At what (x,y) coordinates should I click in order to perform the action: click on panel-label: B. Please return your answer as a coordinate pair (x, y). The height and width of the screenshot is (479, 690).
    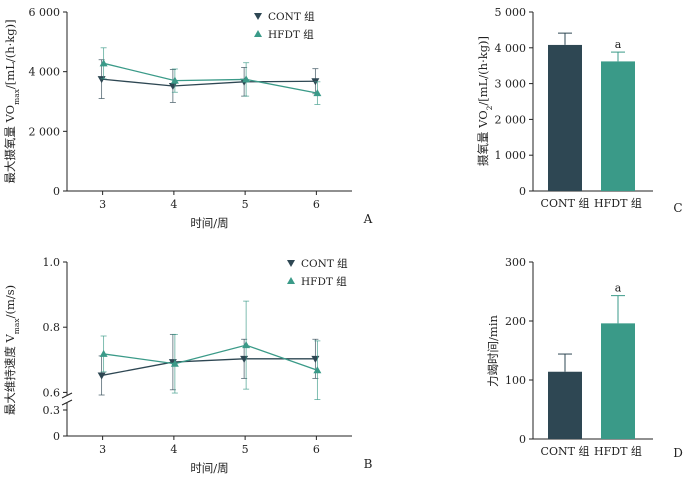
    Looking at the image, I should click on (368, 464).